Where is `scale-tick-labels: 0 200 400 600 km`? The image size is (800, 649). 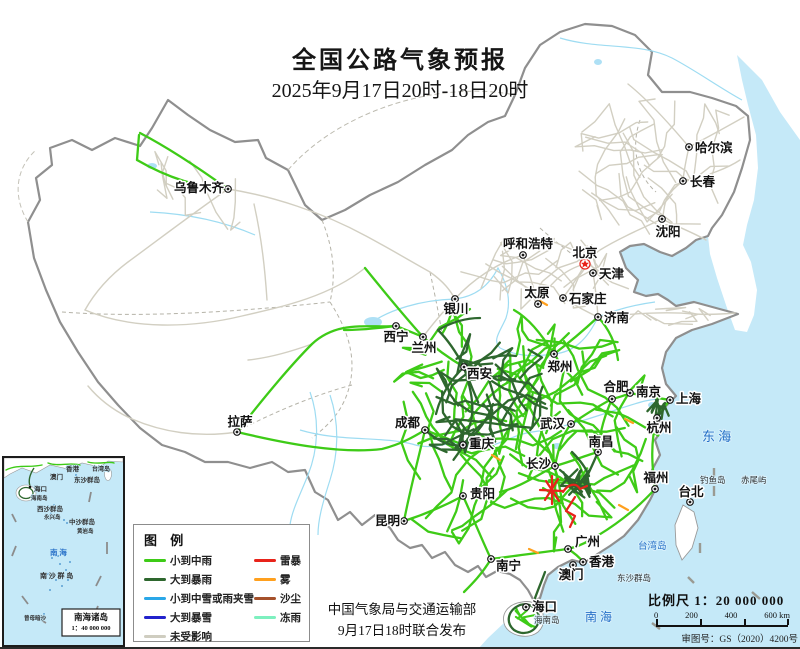 scale-tick-labels: 0 200 400 600 km is located at coordinates (722, 615).